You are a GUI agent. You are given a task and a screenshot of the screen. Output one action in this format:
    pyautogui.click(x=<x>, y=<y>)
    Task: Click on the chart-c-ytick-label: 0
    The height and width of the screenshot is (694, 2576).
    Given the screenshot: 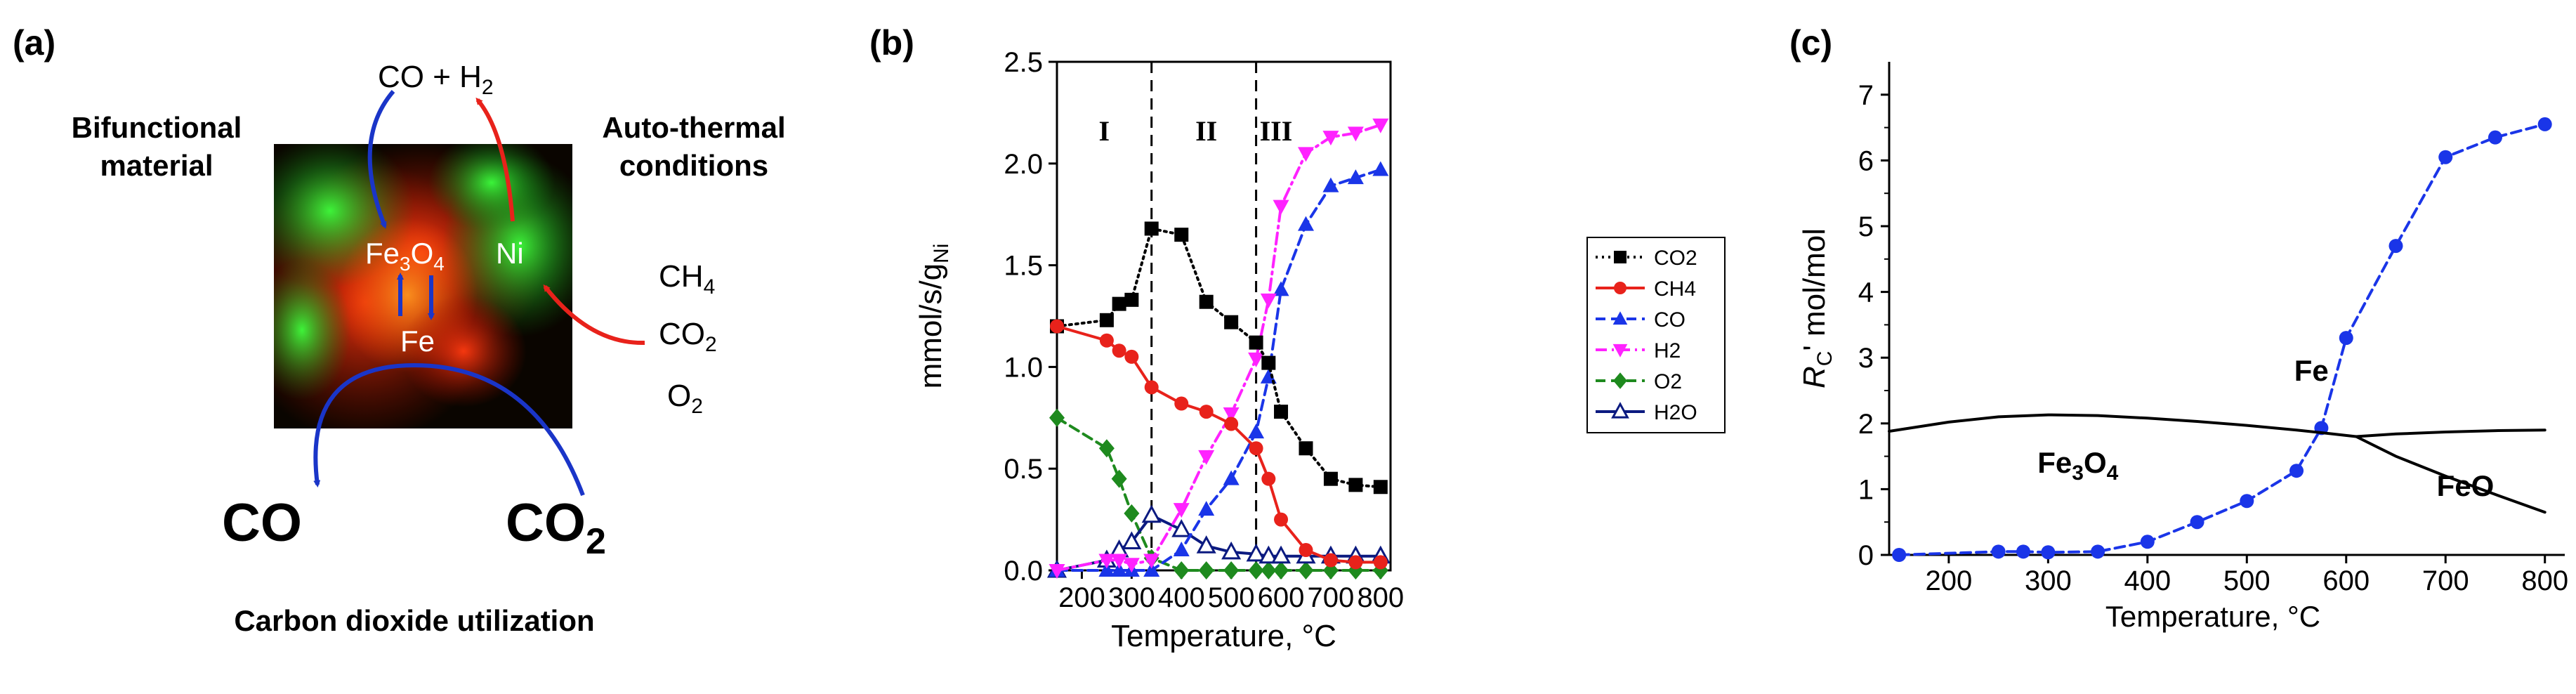 What is the action you would take?
    pyautogui.click(x=1866, y=555)
    